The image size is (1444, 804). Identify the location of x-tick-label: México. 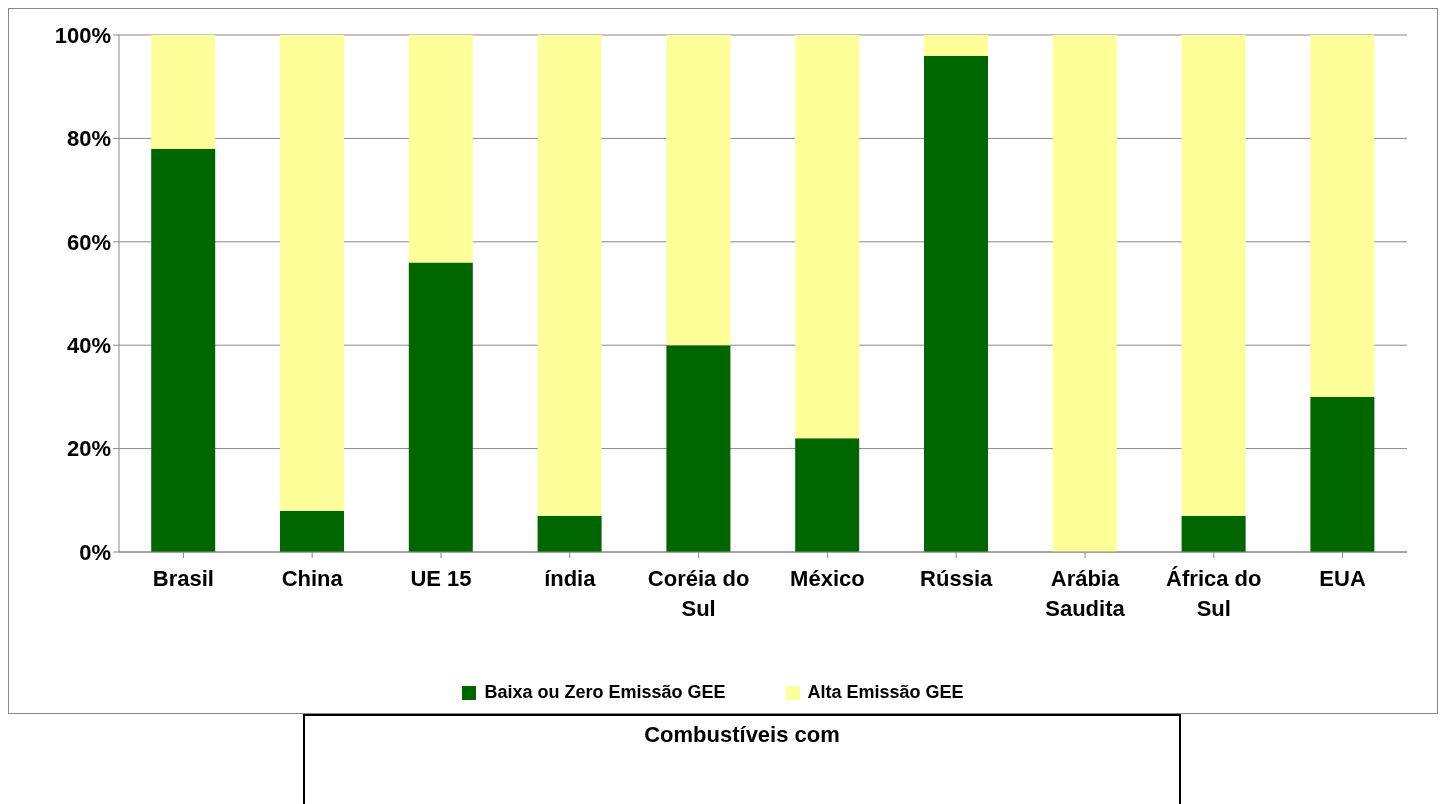
(827, 578).